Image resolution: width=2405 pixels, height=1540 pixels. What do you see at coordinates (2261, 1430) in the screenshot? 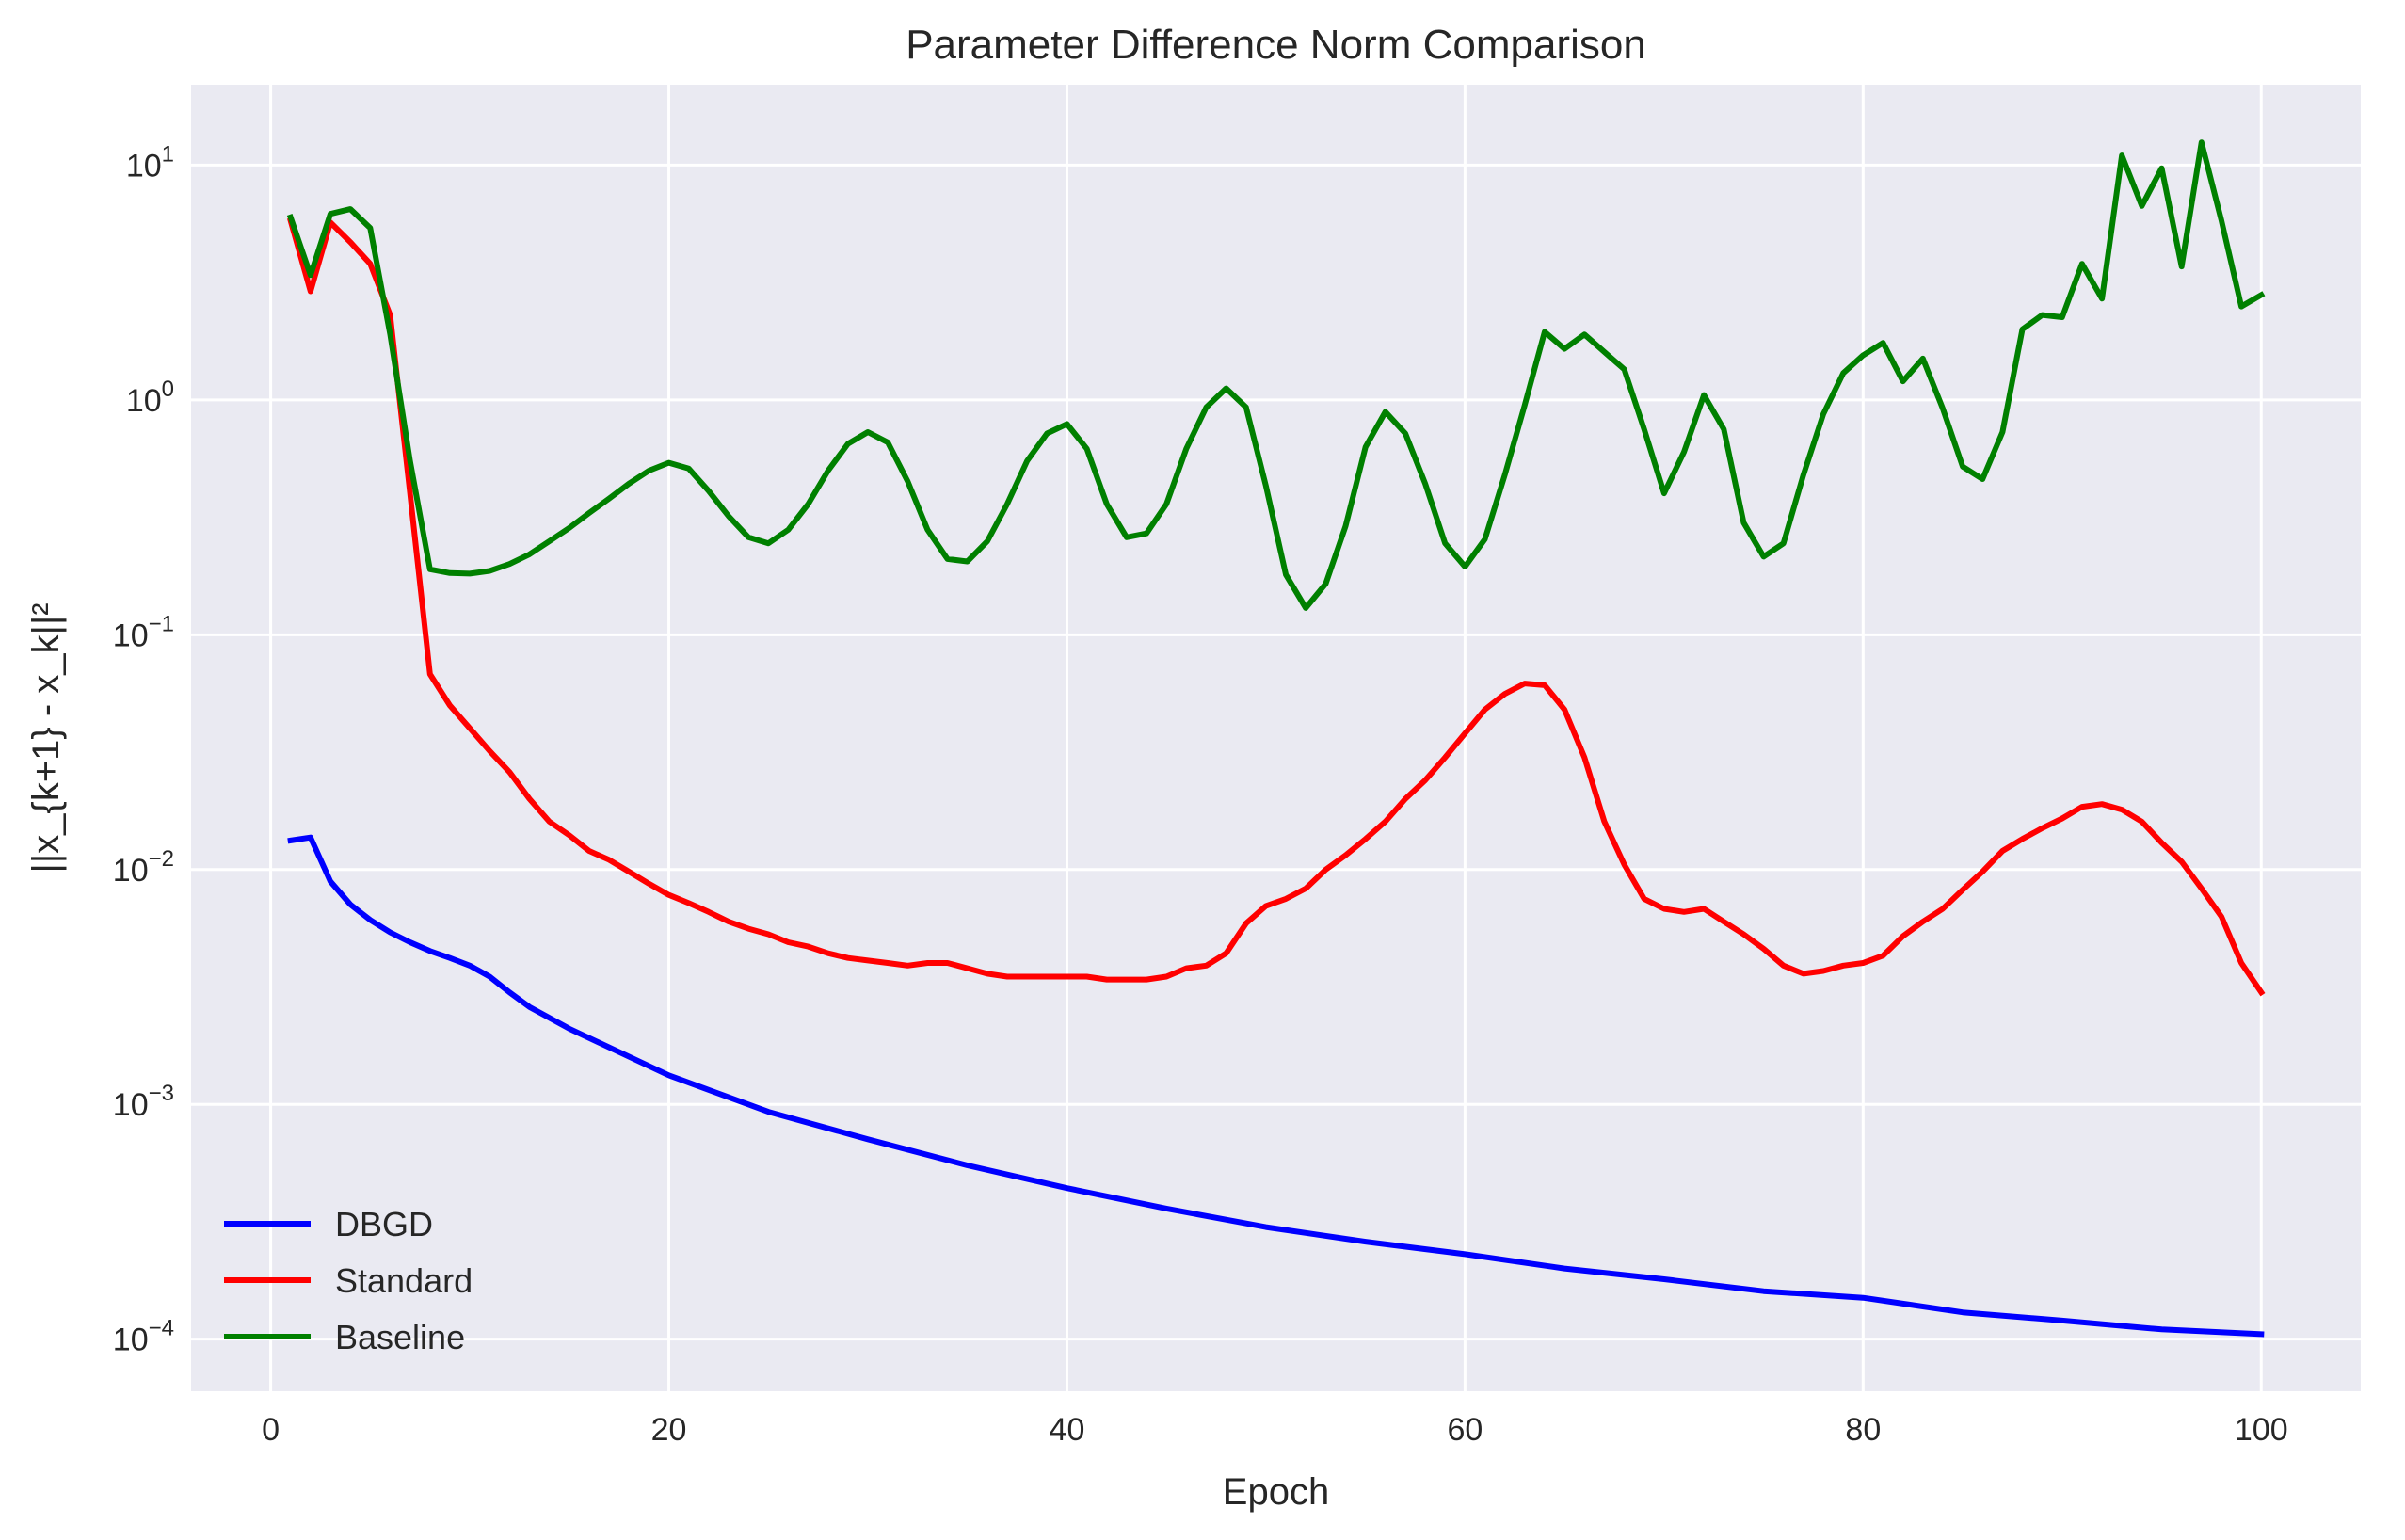
I see `x-tick-label: 100` at bounding box center [2261, 1430].